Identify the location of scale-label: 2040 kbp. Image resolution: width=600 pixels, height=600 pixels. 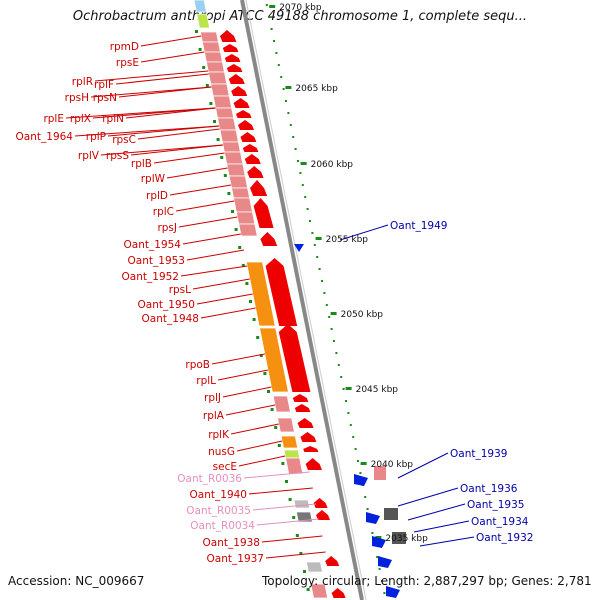
(392, 465).